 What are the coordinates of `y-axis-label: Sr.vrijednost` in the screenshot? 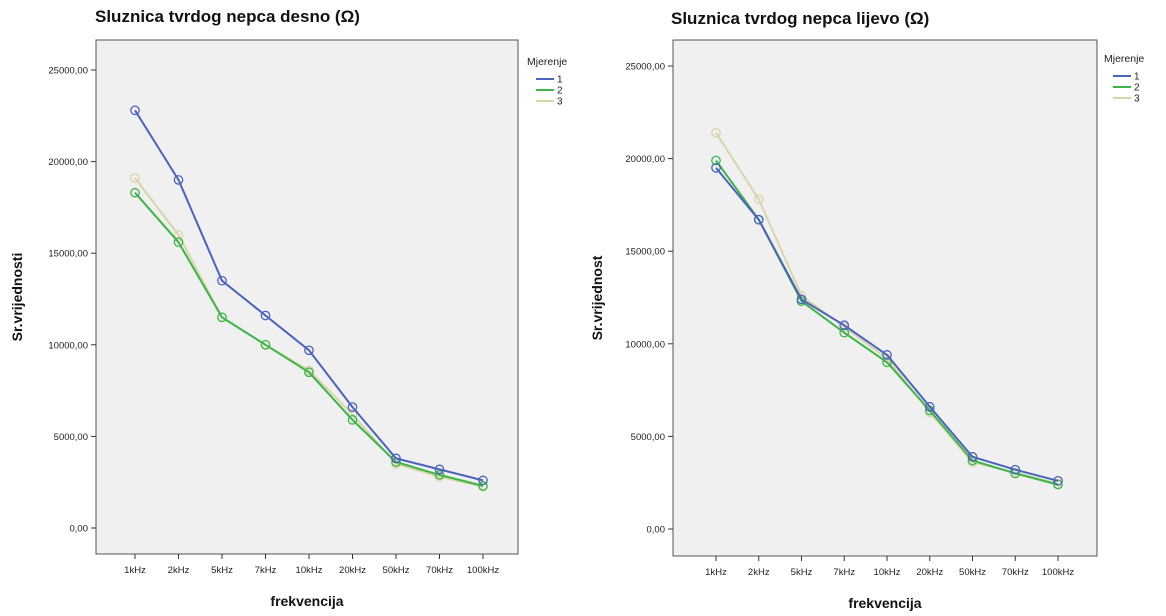 It's located at (597, 297).